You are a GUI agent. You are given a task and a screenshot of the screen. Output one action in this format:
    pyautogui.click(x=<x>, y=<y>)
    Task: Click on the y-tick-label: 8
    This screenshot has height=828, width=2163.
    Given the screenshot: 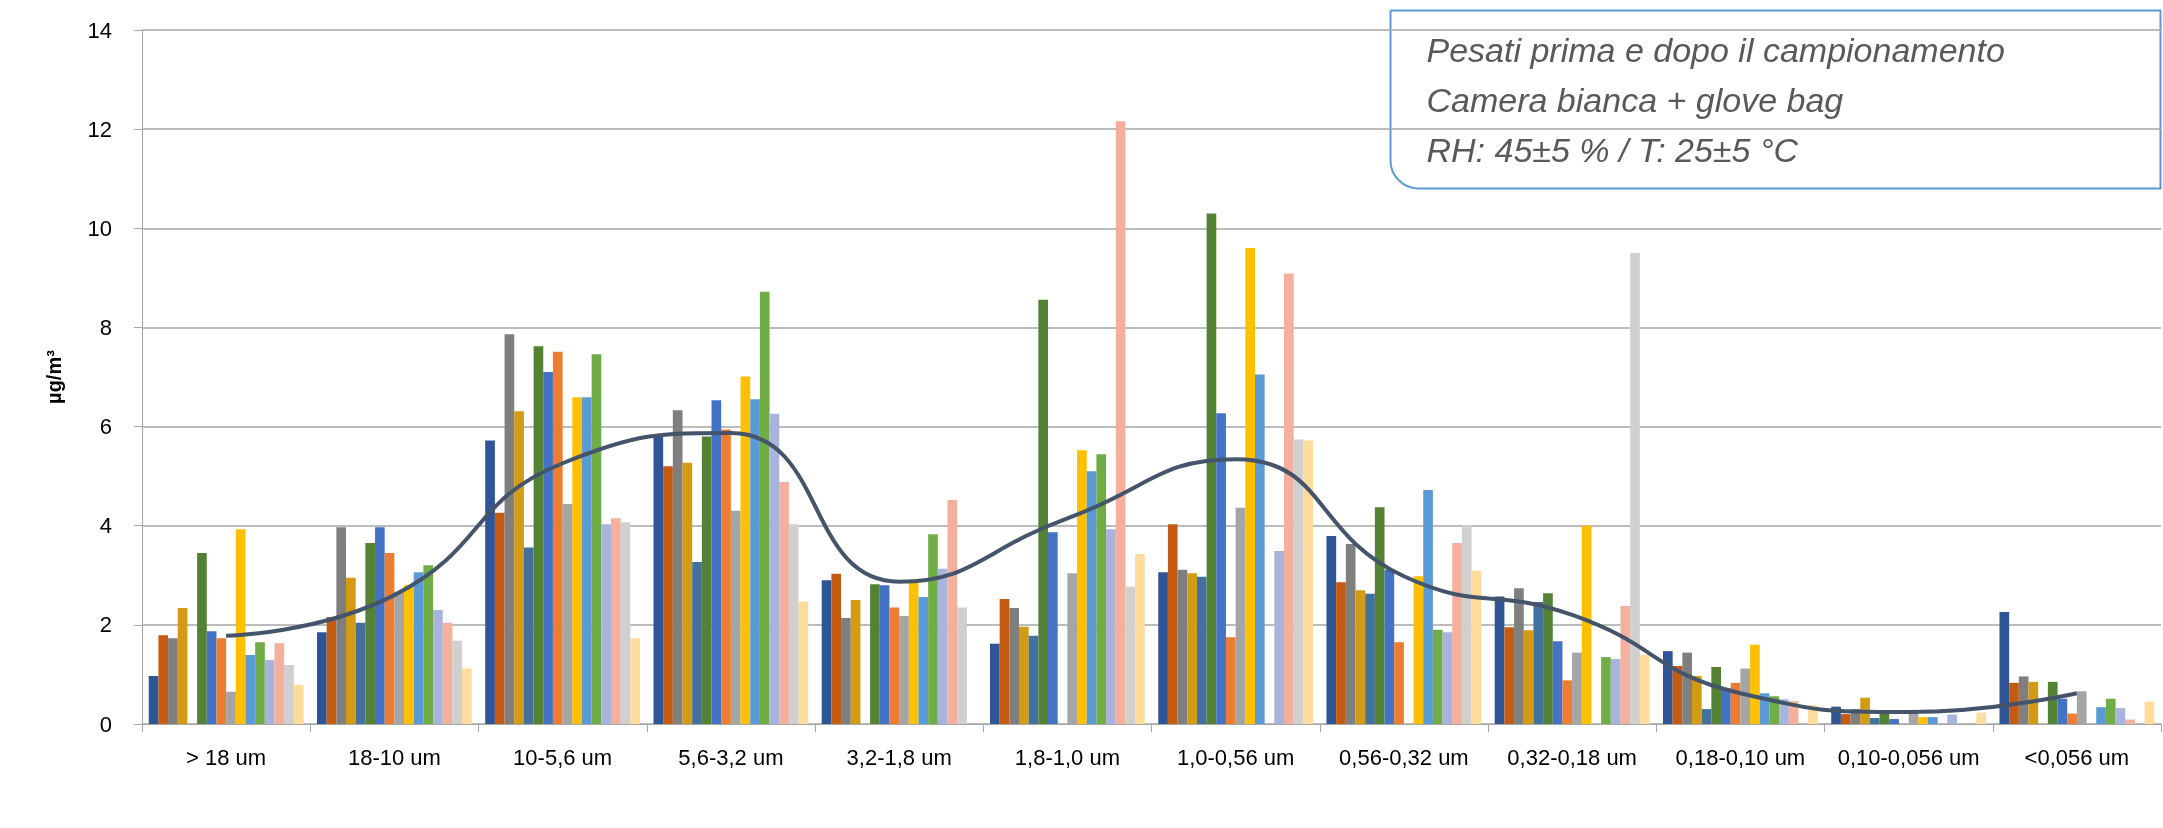 What is the action you would take?
    pyautogui.click(x=105, y=327)
    